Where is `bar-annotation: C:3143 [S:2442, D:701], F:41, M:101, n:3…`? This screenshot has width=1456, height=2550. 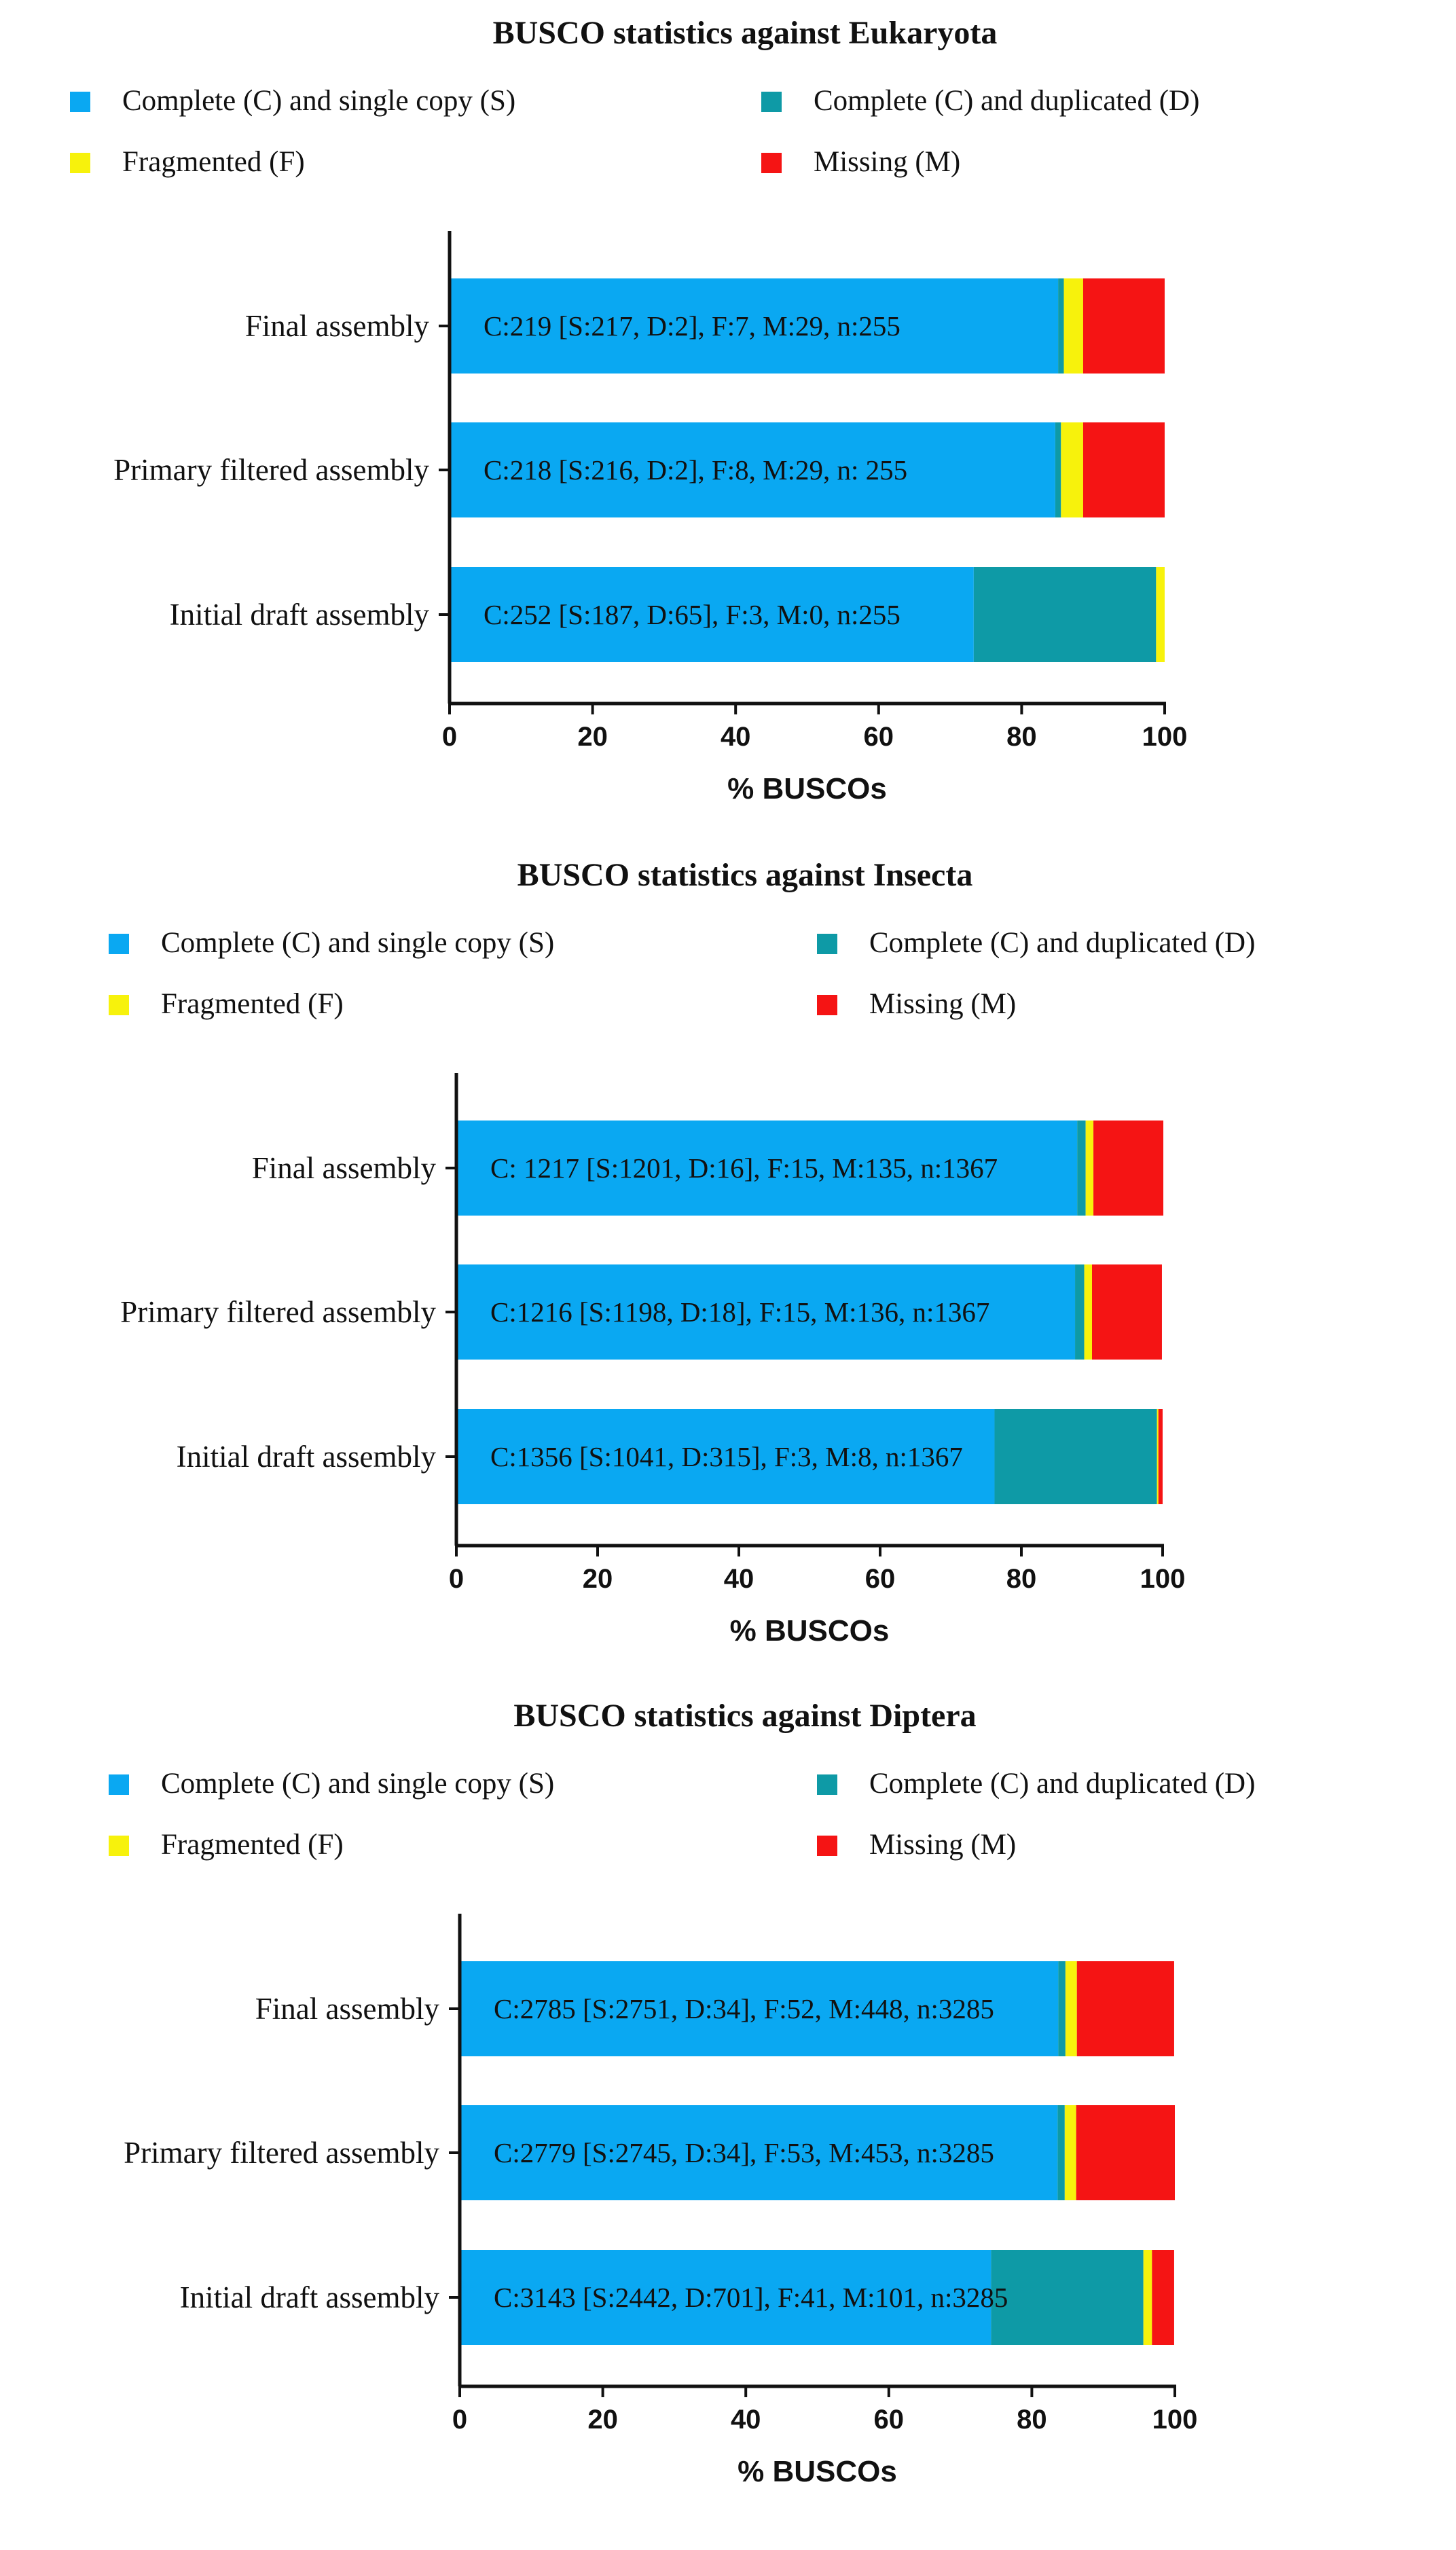 bar-annotation: C:3143 [S:2442, D:701], F:41, M:101, n:3… is located at coordinates (751, 2297).